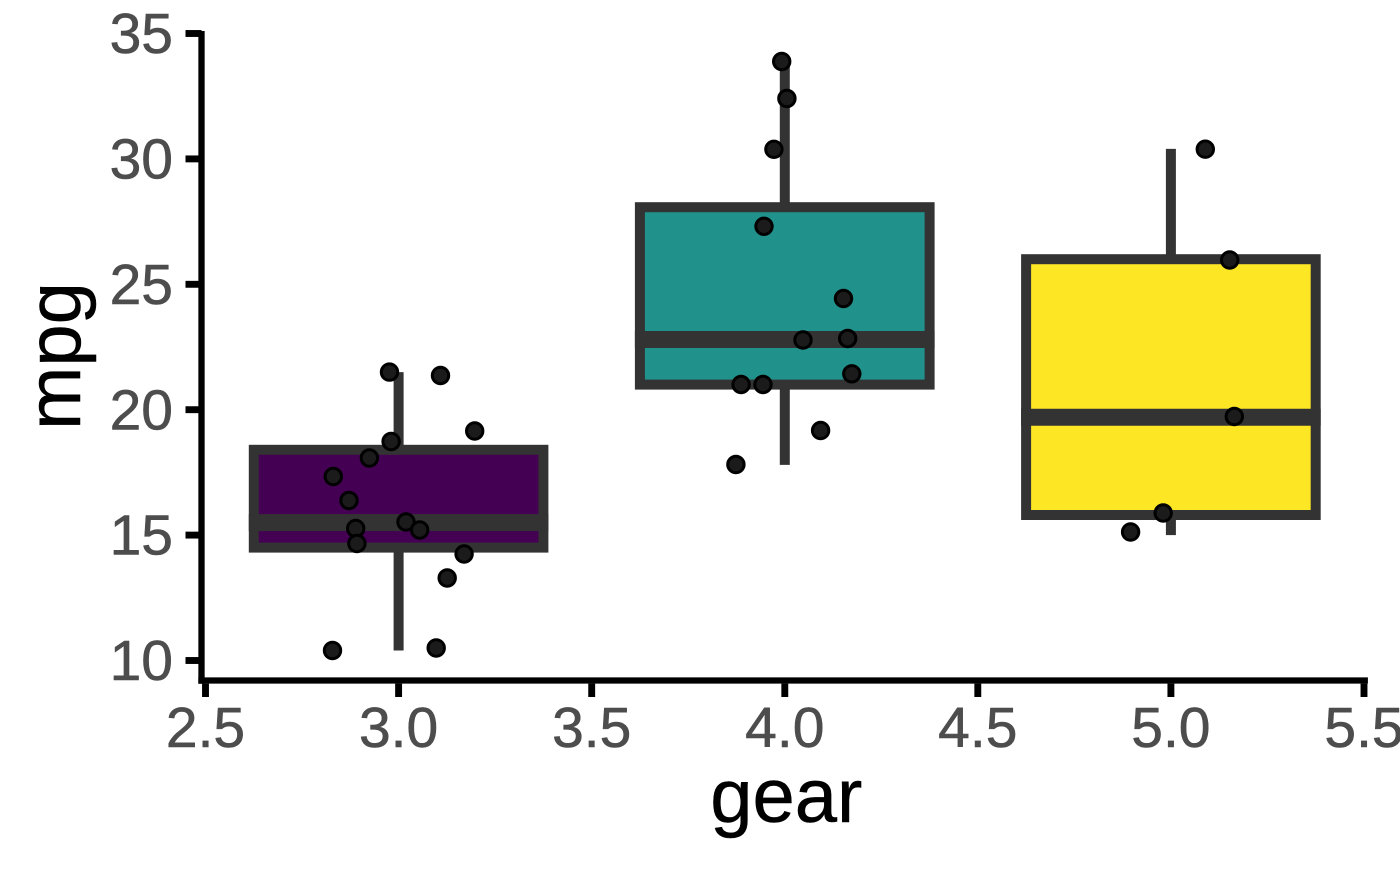  I want to click on svg-text: 2.5, so click(205, 728).